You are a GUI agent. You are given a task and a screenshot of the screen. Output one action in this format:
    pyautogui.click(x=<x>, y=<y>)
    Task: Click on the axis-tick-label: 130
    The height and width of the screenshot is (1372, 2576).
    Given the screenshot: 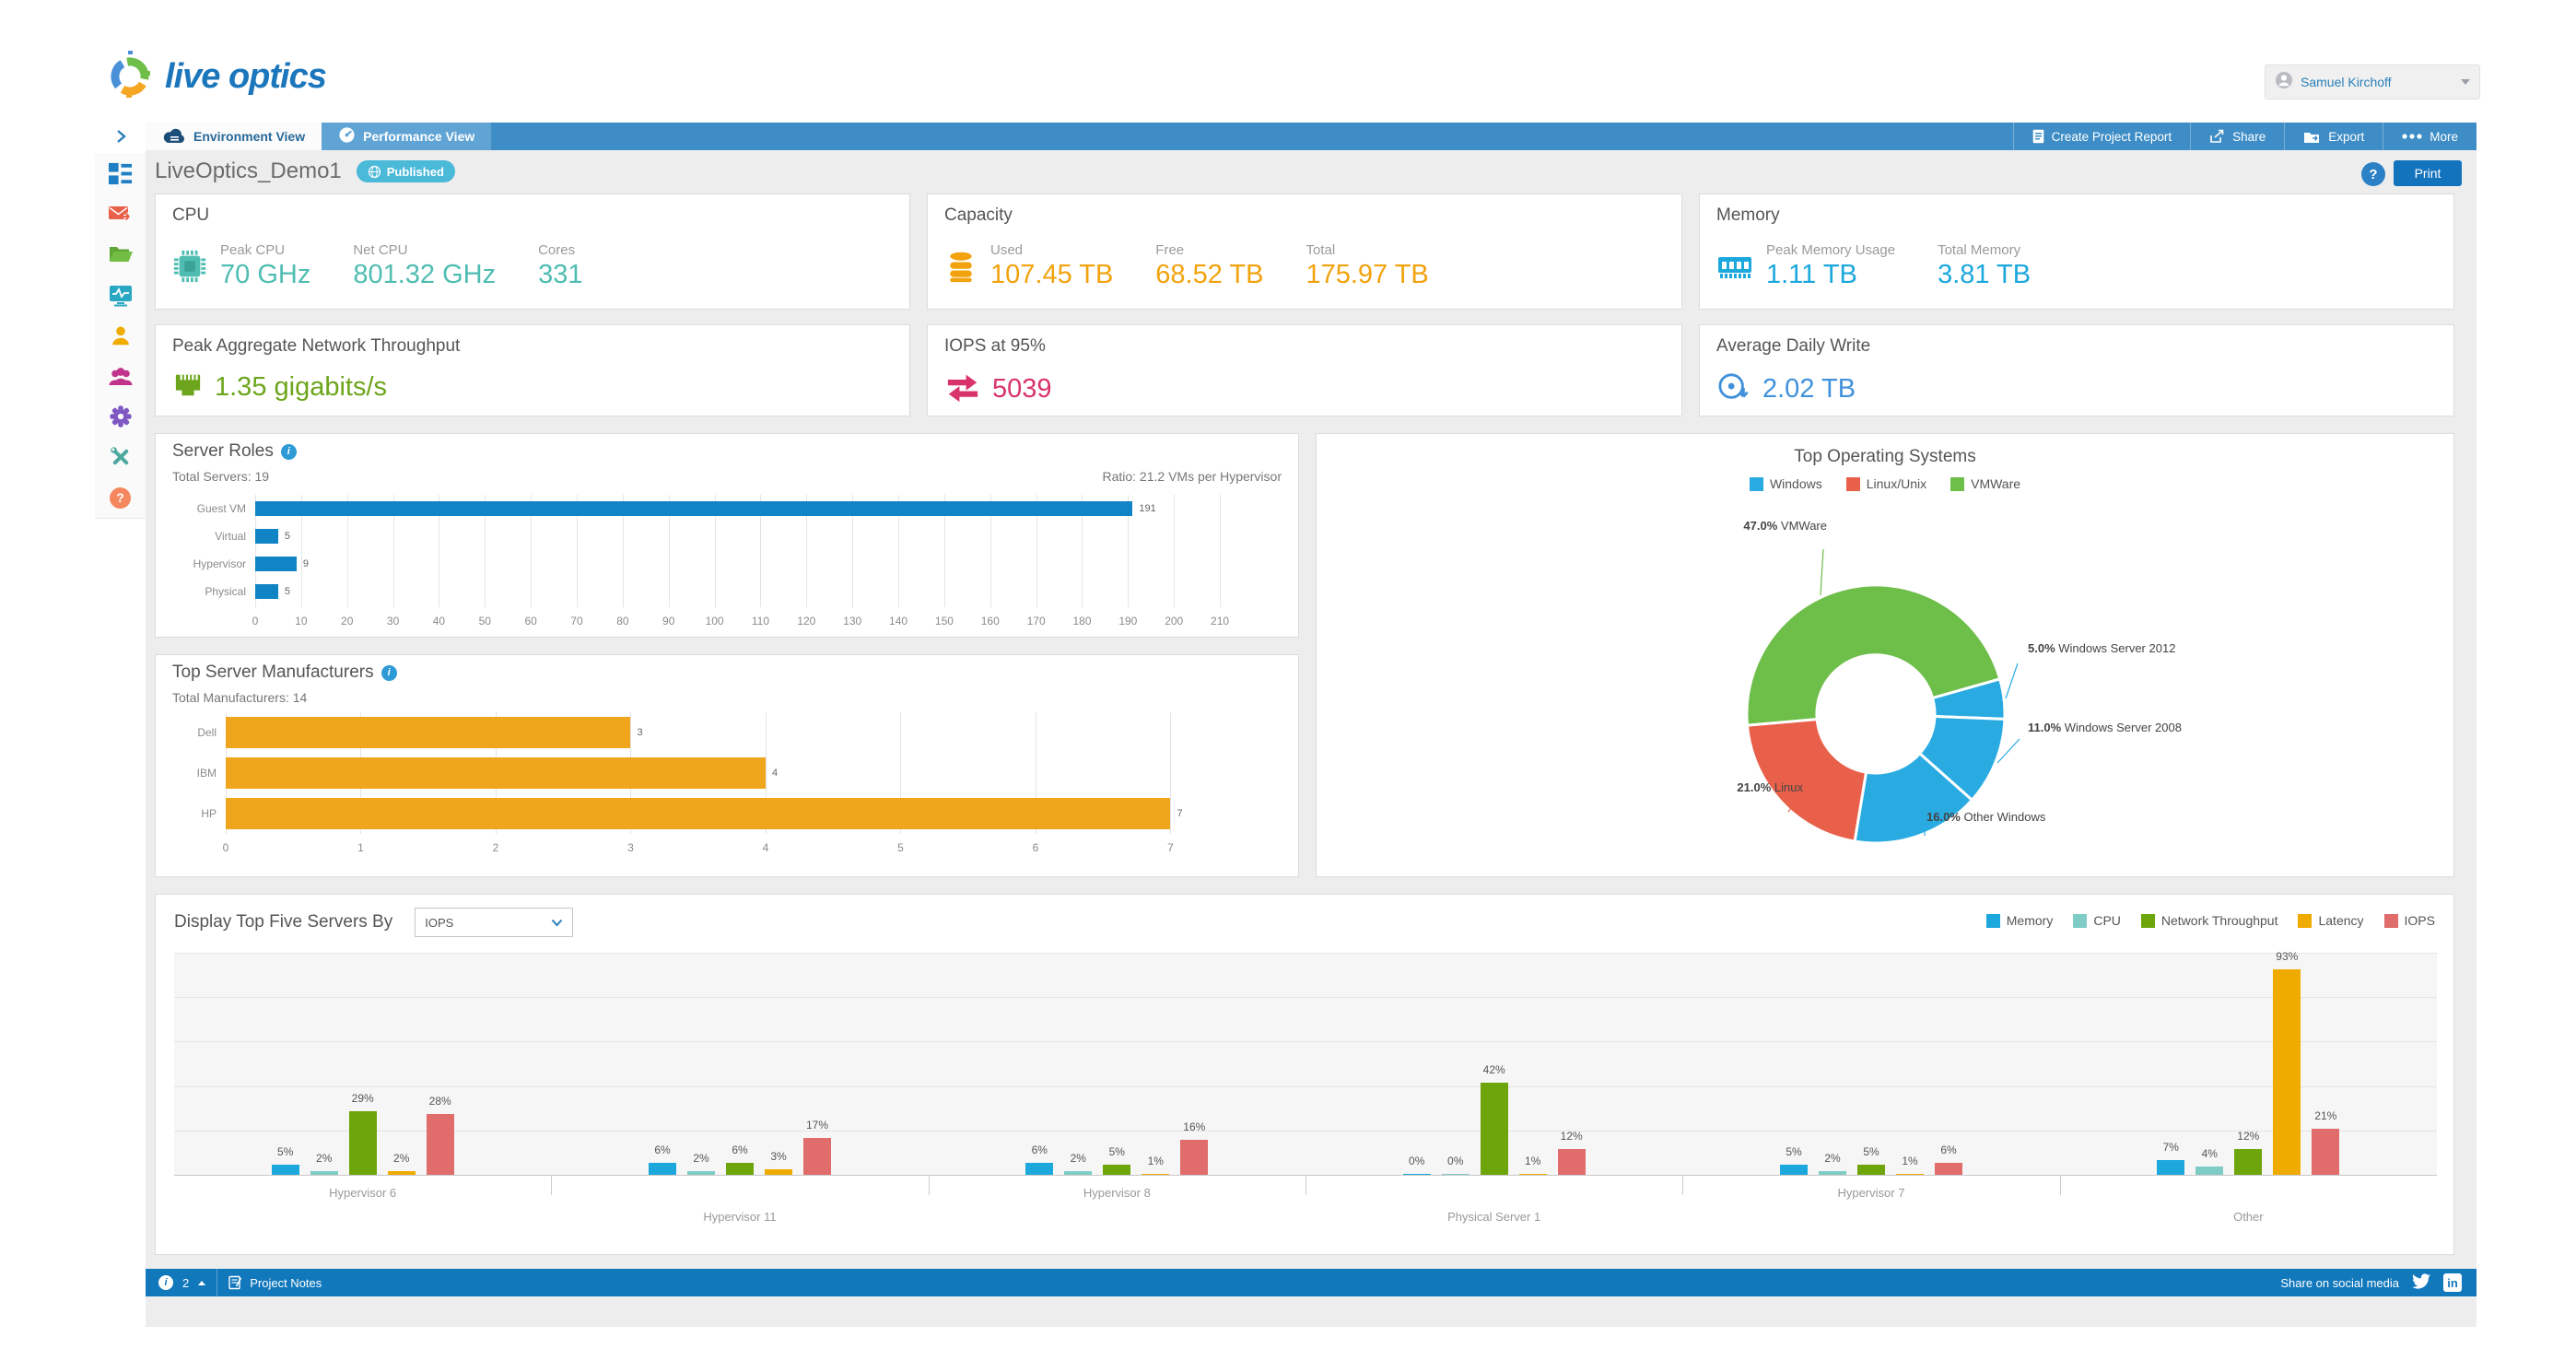 What is the action you would take?
    pyautogui.click(x=852, y=621)
    